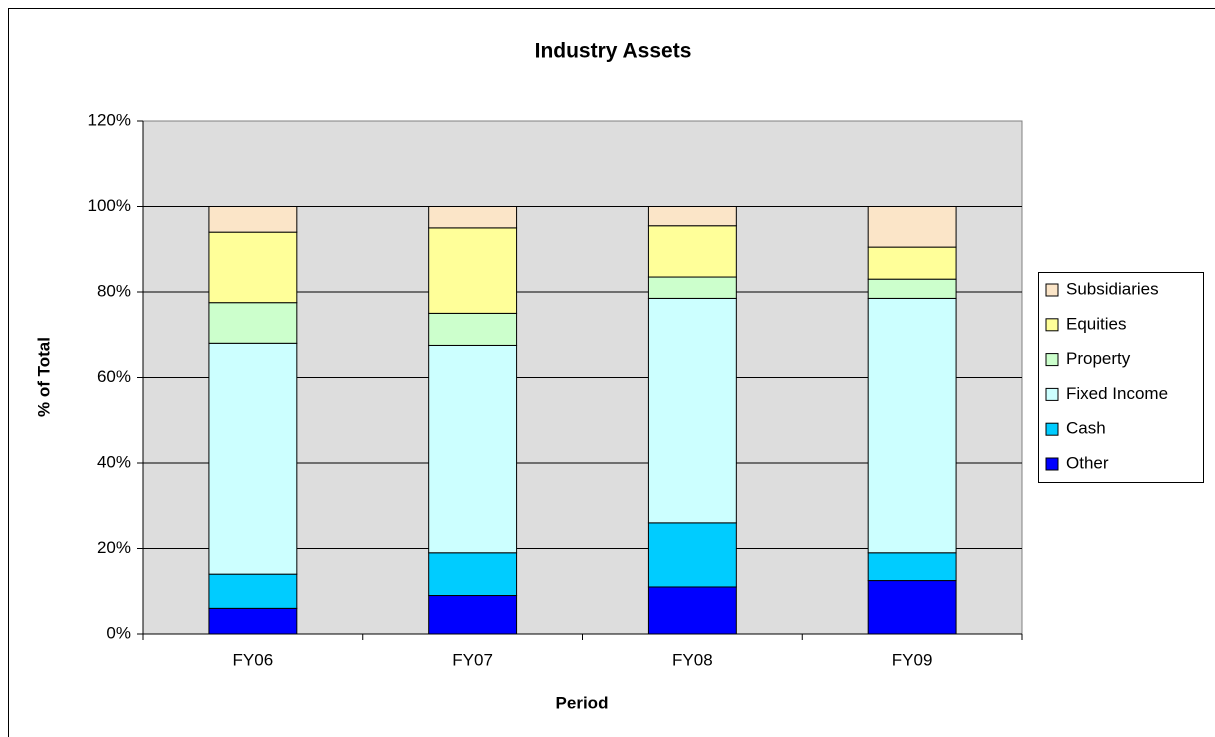  Describe the element at coordinates (582, 702) in the screenshot. I see `x-axis-title: Period` at that location.